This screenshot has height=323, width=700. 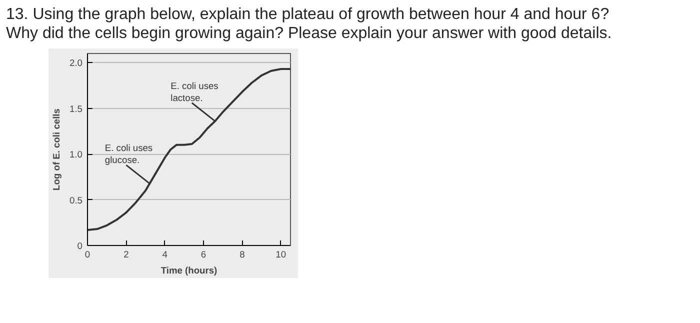 What do you see at coordinates (76, 155) in the screenshot?
I see `y-tick-label: 1.0` at bounding box center [76, 155].